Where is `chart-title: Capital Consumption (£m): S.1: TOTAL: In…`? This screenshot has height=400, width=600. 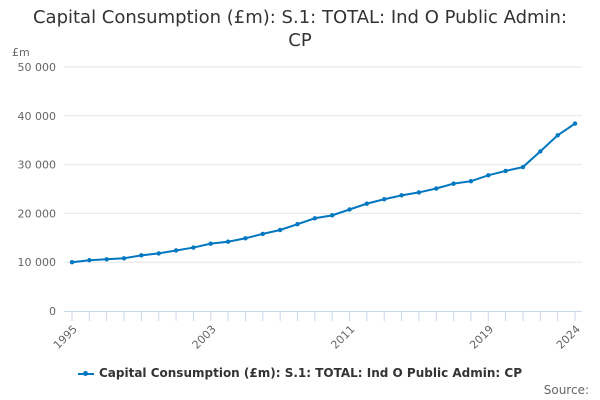 chart-title: Capital Consumption (£m): S.1: TOTAL: In… is located at coordinates (300, 29).